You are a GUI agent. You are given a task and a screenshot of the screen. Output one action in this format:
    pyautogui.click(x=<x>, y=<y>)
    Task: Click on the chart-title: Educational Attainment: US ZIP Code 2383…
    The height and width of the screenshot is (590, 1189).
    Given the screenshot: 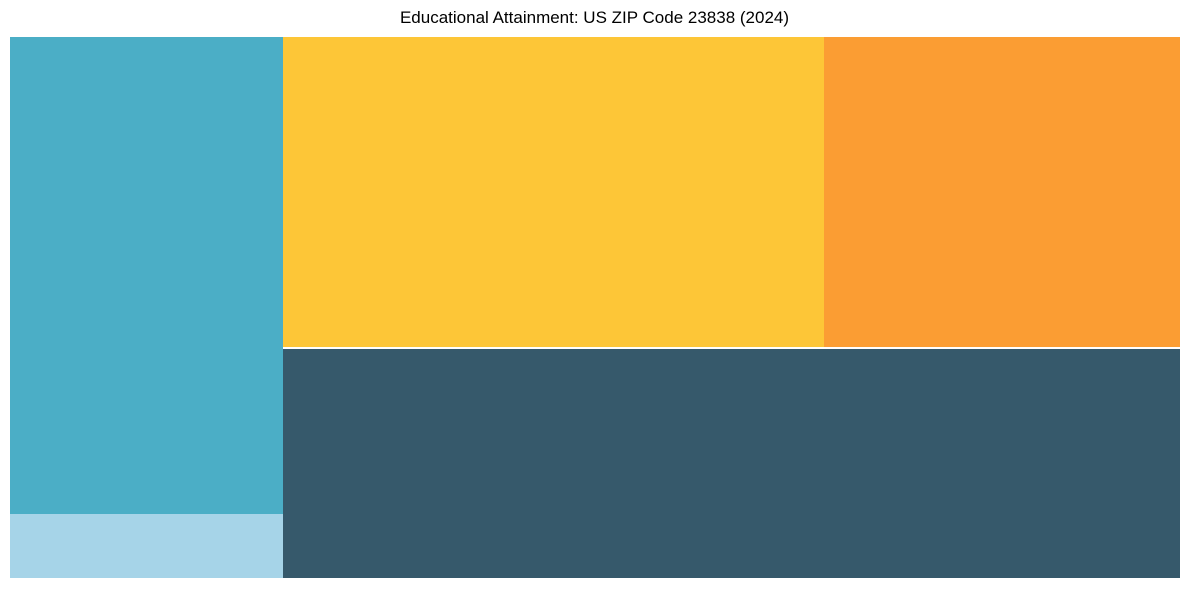 What is the action you would take?
    pyautogui.click(x=594, y=17)
    